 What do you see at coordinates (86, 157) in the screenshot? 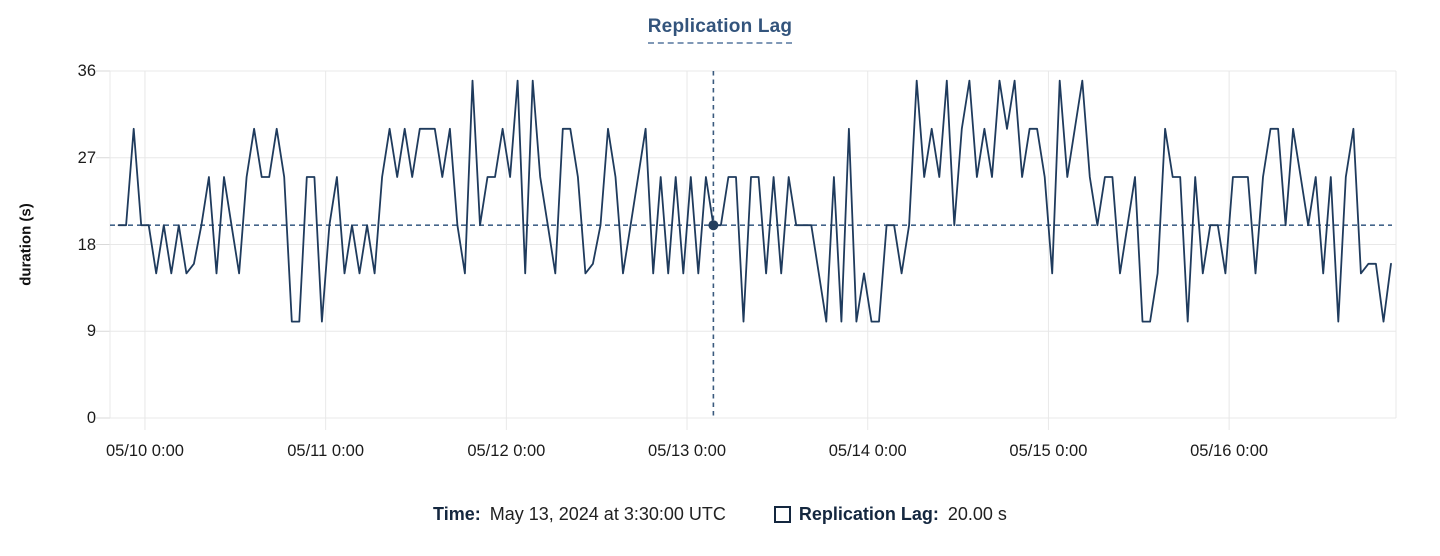
I see `y-tick-label: 27` at bounding box center [86, 157].